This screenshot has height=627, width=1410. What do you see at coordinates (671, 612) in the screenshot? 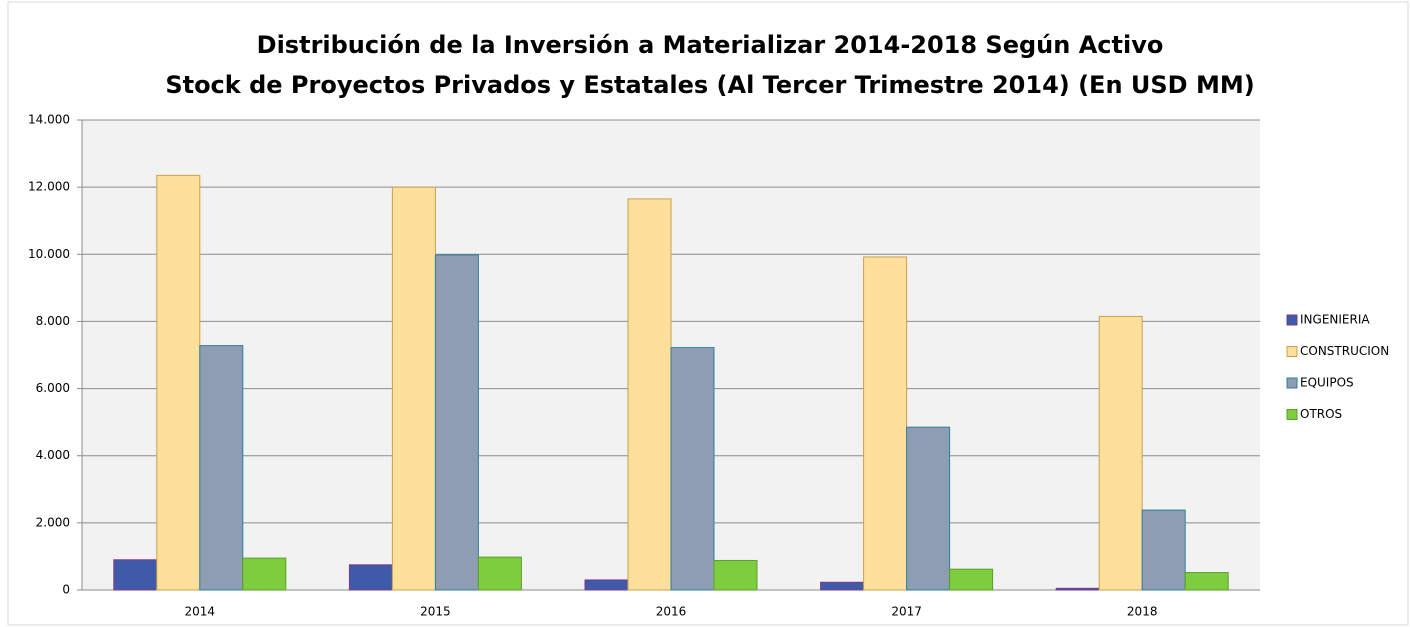
I see `x-tick-label: 2016` at bounding box center [671, 612].